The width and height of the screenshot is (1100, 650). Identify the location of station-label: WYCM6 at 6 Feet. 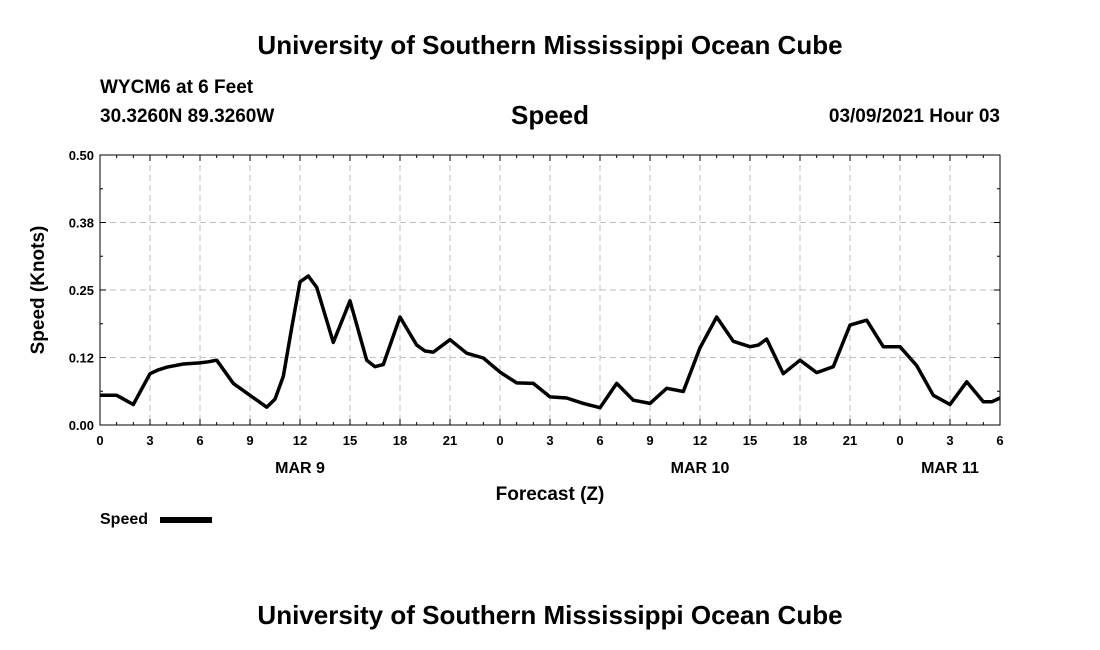
(177, 87).